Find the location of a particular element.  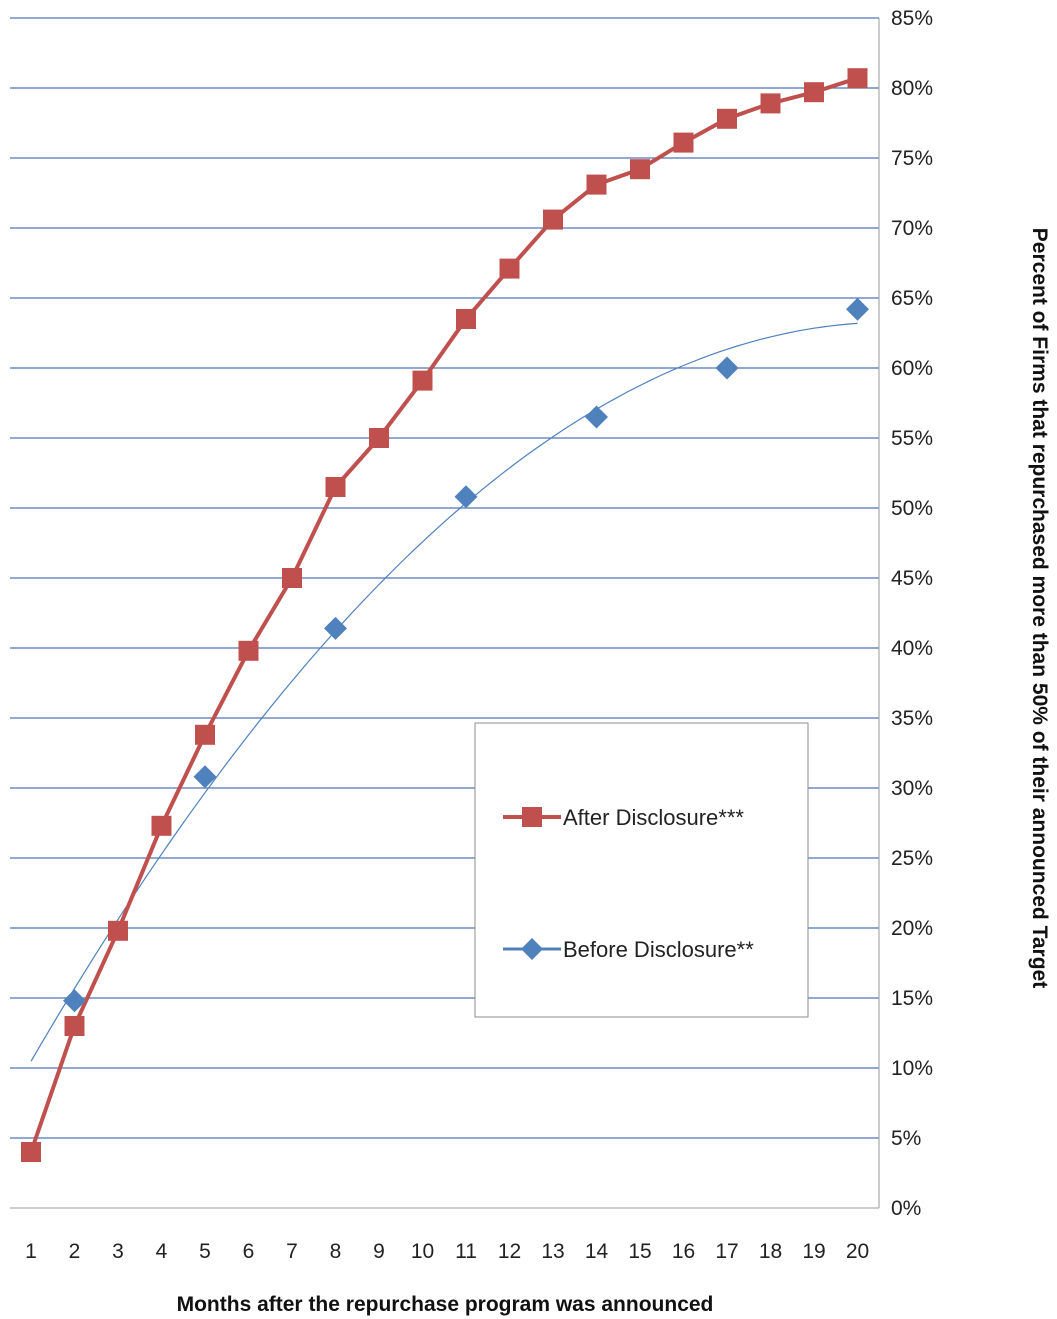

x-tick-label: 8 is located at coordinates (336, 1251).